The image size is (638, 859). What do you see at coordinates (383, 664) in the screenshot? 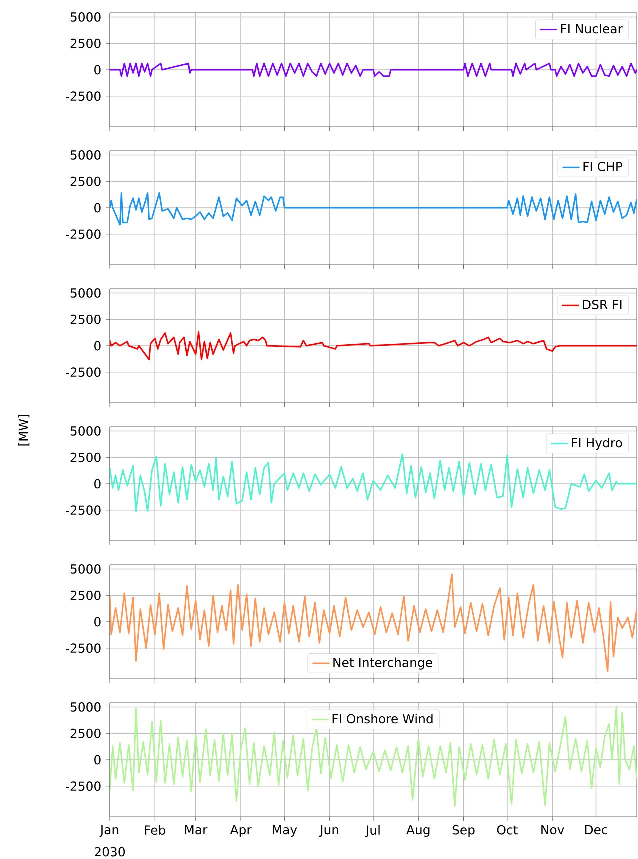
I see `legend-label: Net Interchange` at bounding box center [383, 664].